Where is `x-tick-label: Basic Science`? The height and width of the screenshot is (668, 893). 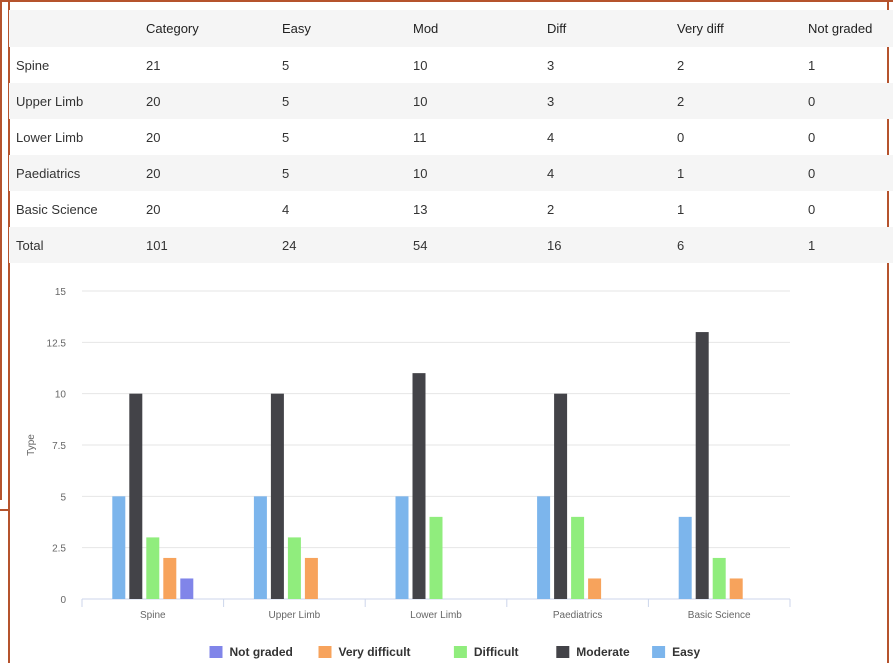 x-tick-label: Basic Science is located at coordinates (719, 615).